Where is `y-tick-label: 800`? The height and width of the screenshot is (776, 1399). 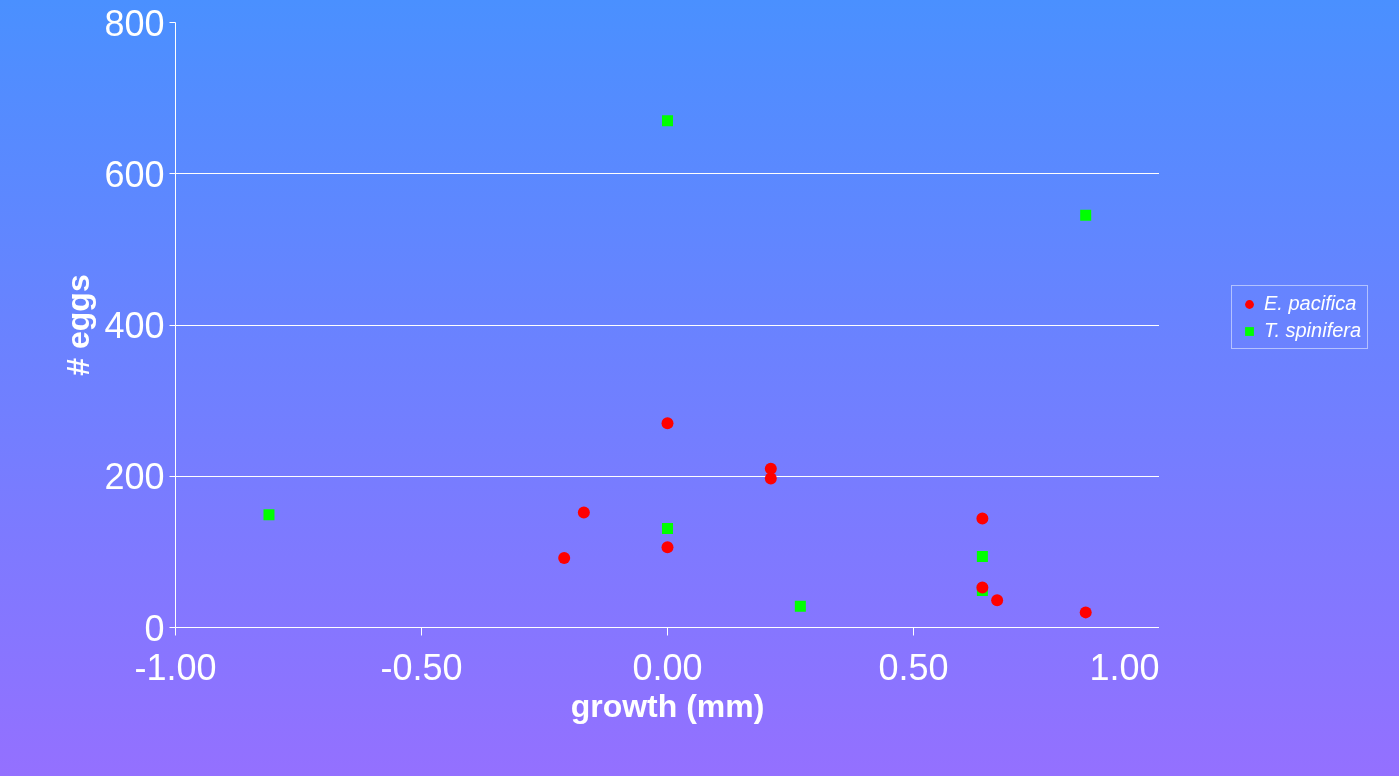 y-tick-label: 800 is located at coordinates (134, 23).